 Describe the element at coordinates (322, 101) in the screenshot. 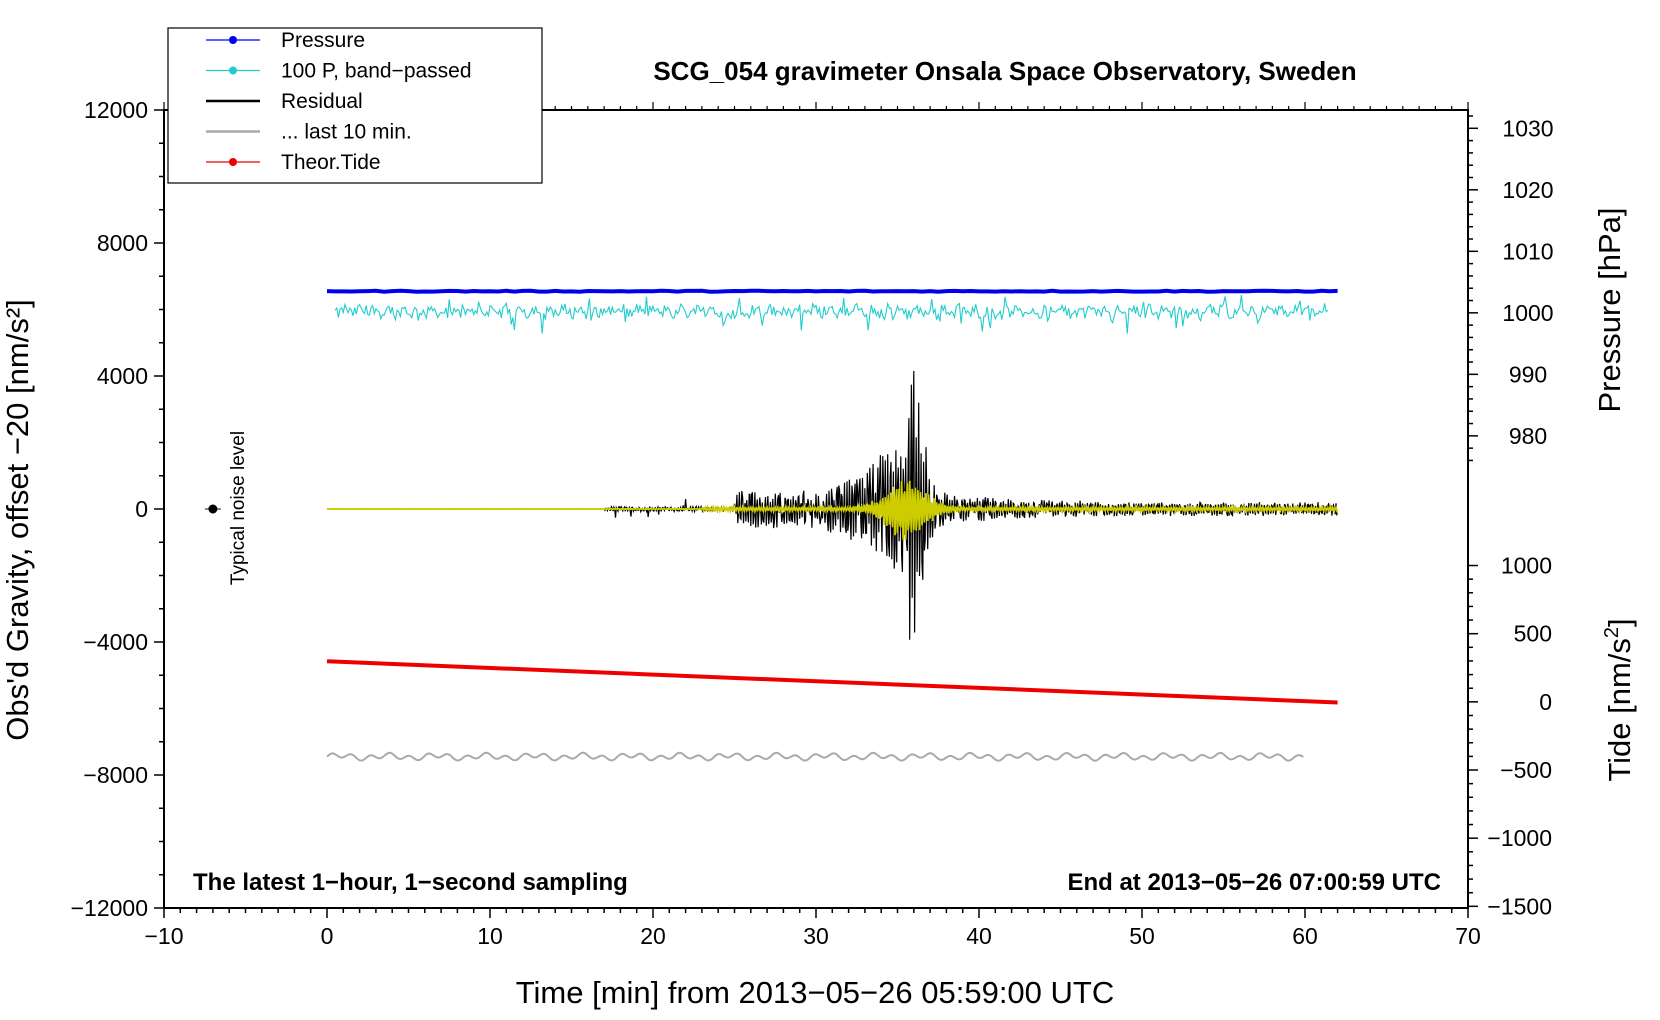

I see `legend-label: Residual` at that location.